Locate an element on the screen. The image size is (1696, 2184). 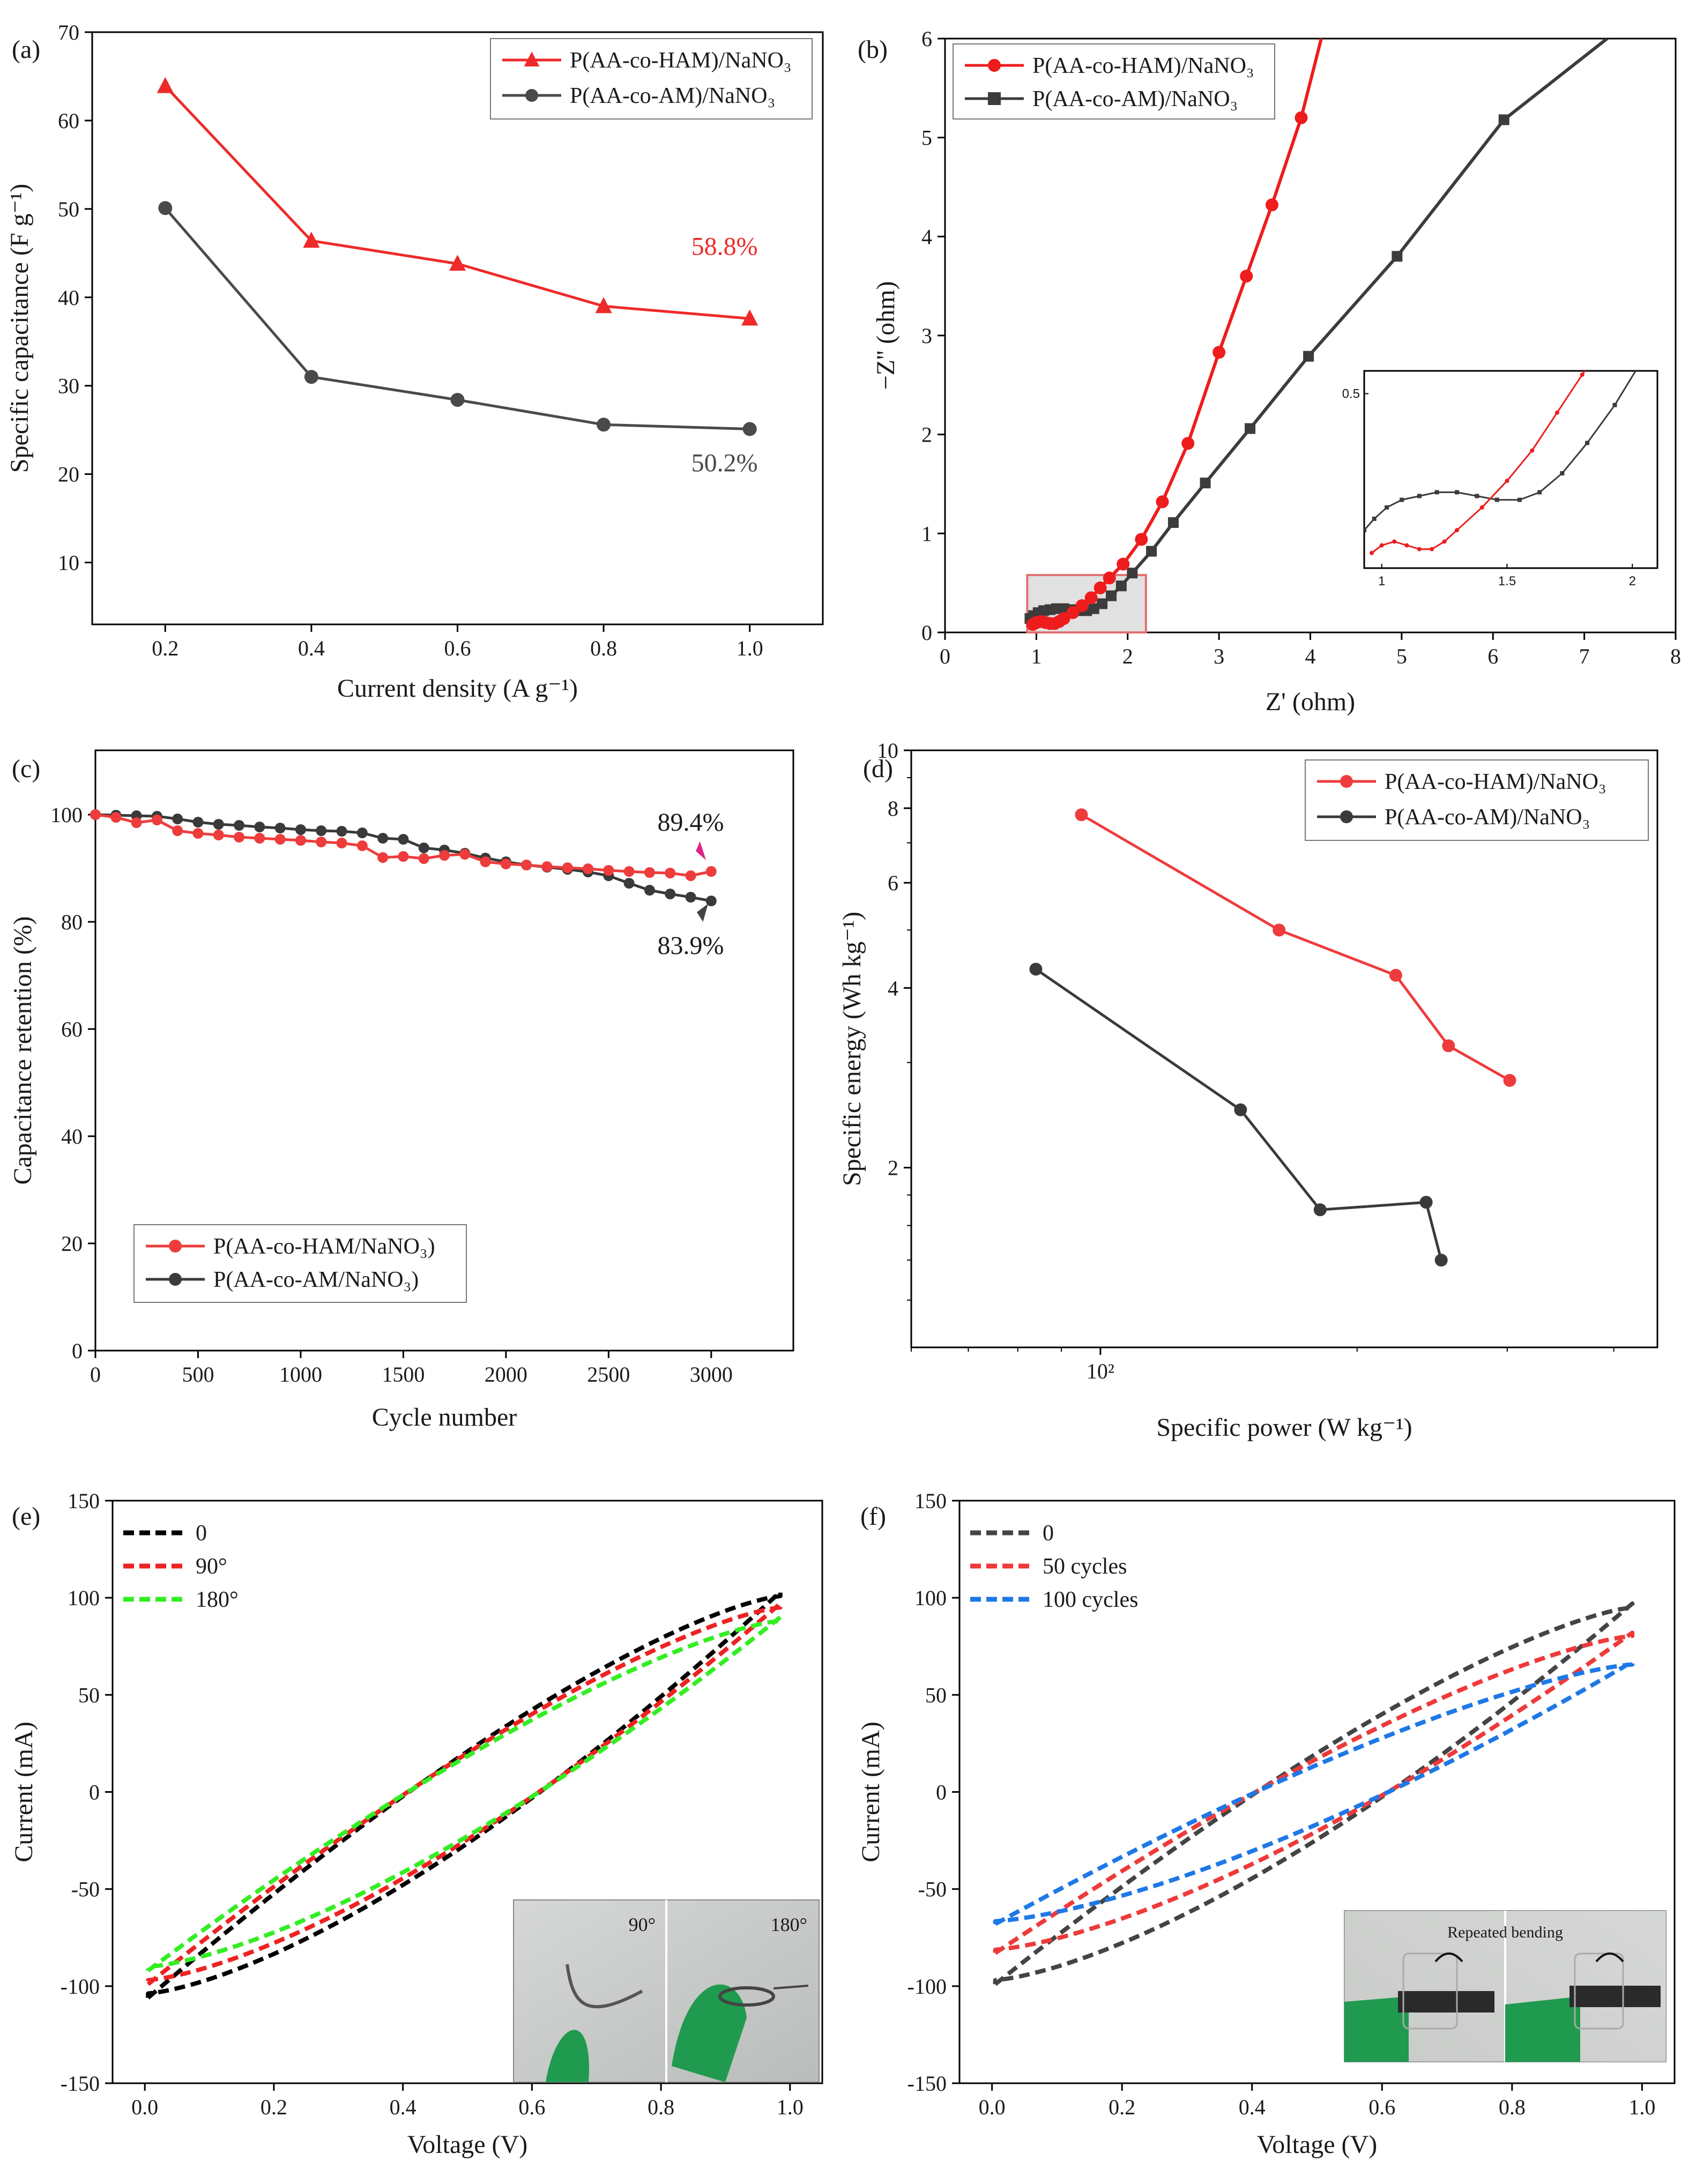
legend-label: 0 is located at coordinates (201, 1534).